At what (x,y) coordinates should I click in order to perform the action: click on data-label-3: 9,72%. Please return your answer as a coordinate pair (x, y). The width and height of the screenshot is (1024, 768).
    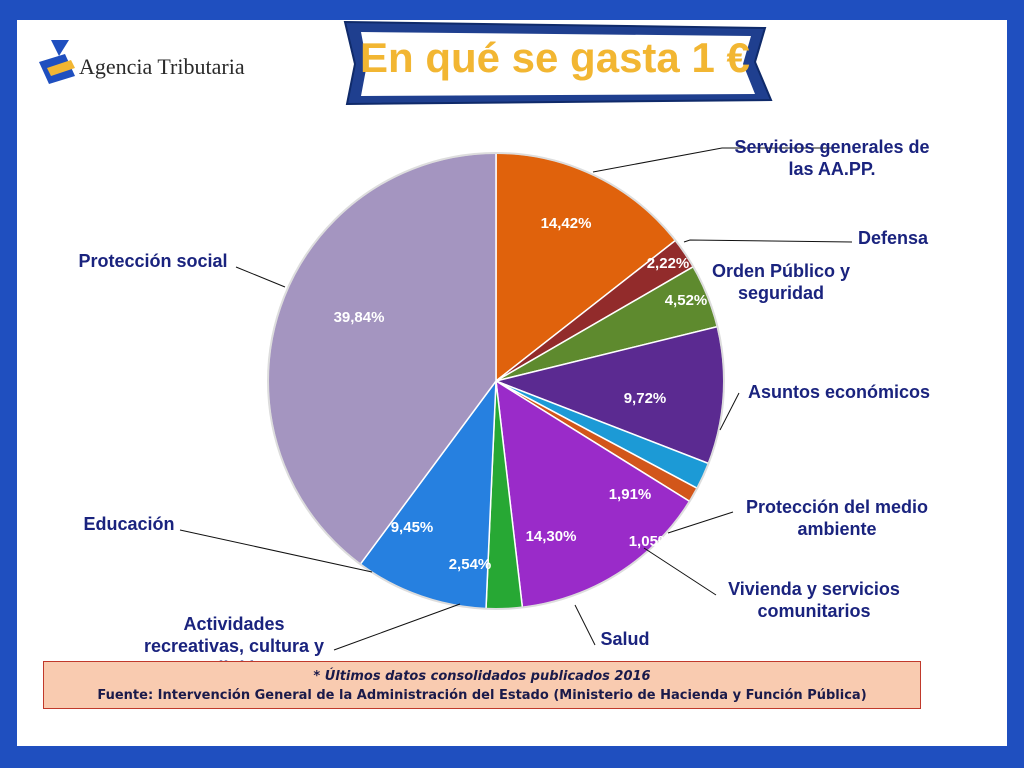
    Looking at the image, I should click on (645, 398).